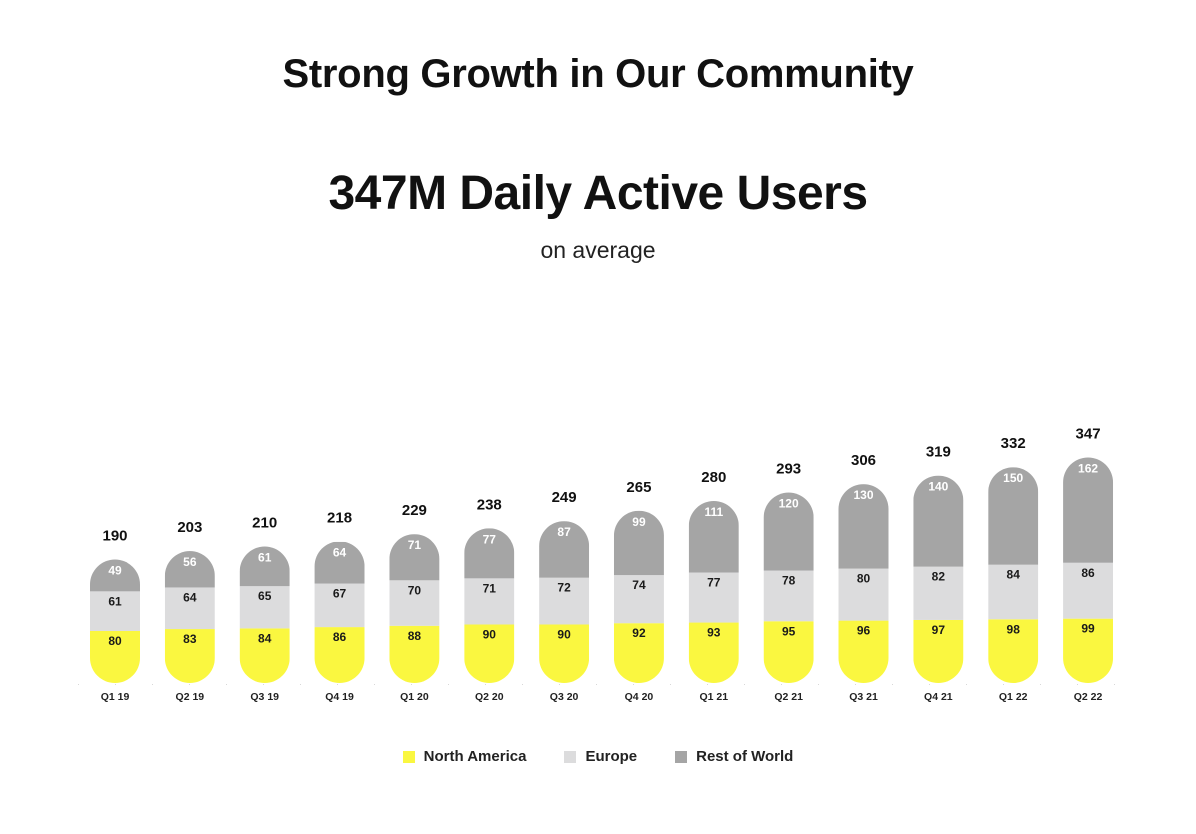  Describe the element at coordinates (489, 697) in the screenshot. I see `x-tick-label: Q2 20` at that location.